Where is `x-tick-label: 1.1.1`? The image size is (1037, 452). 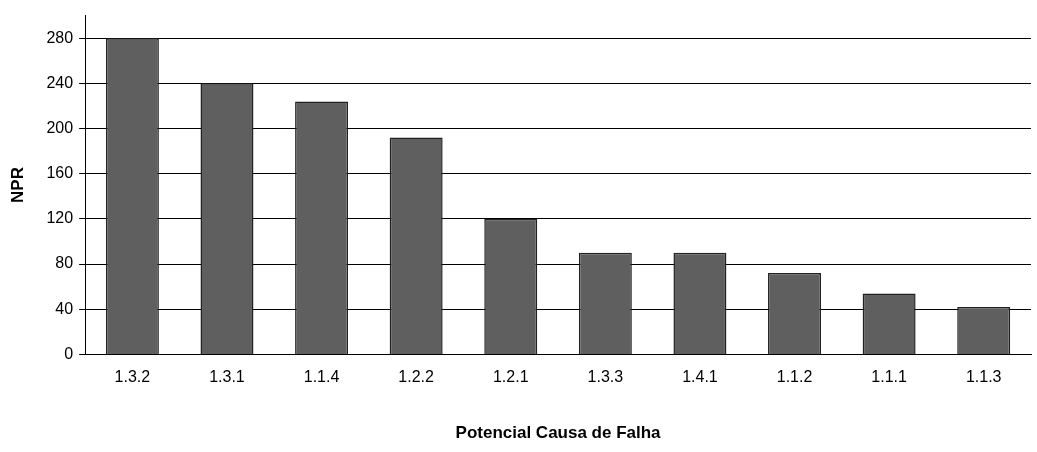
x-tick-label: 1.1.1 is located at coordinates (889, 377).